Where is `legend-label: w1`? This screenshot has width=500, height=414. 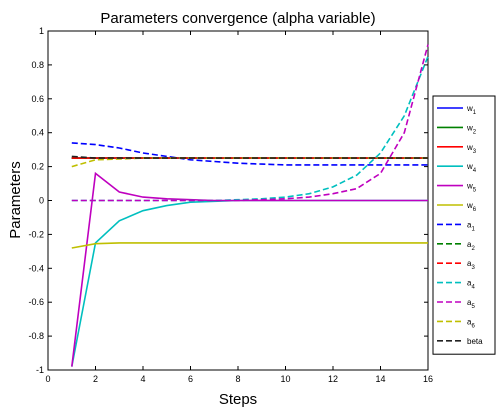
legend-label: w1 is located at coordinates (471, 110).